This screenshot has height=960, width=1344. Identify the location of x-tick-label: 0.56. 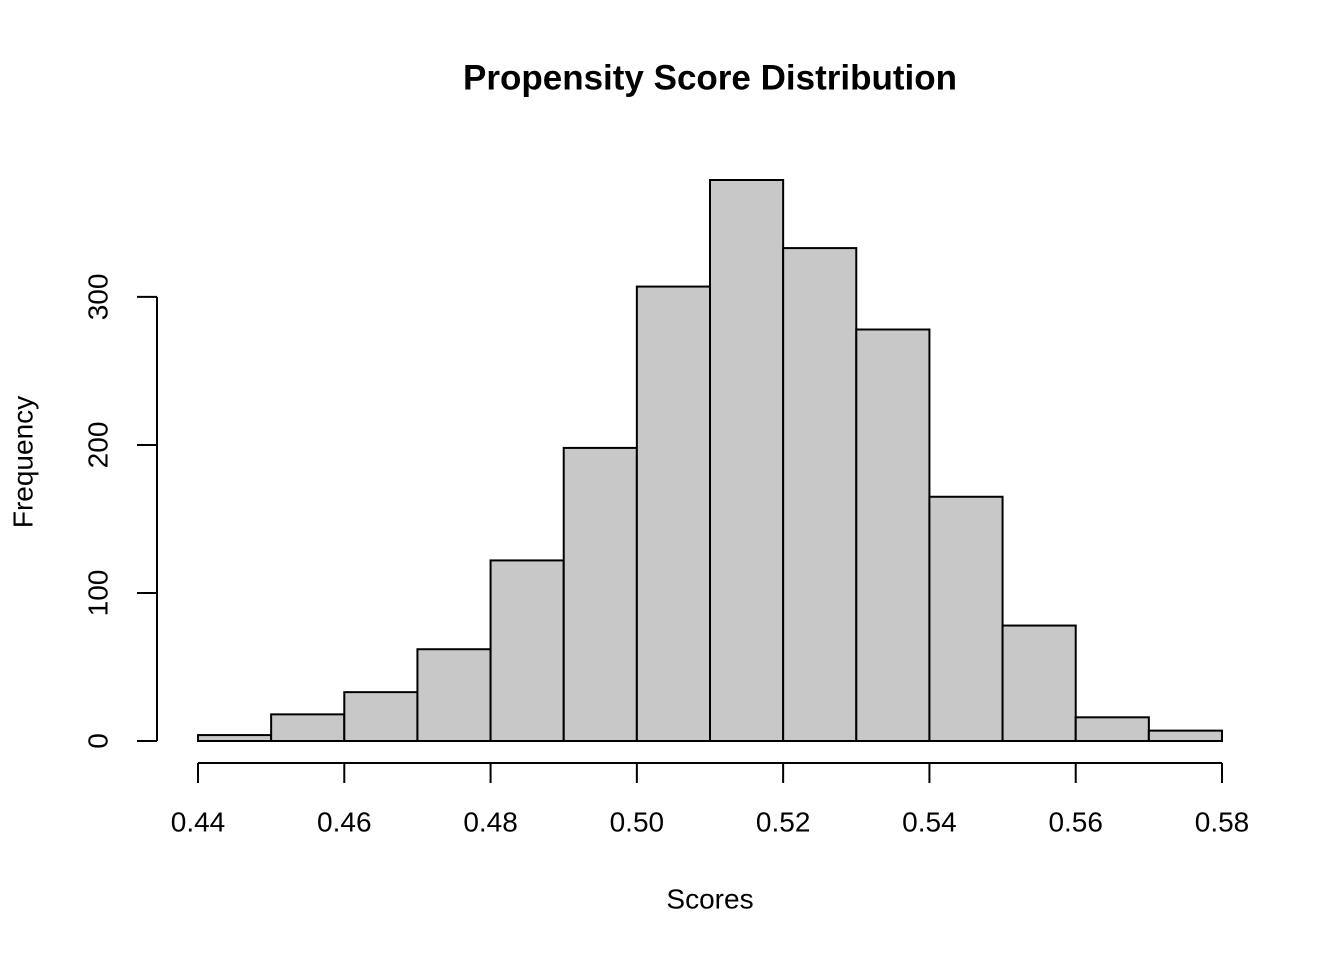
(1075, 821).